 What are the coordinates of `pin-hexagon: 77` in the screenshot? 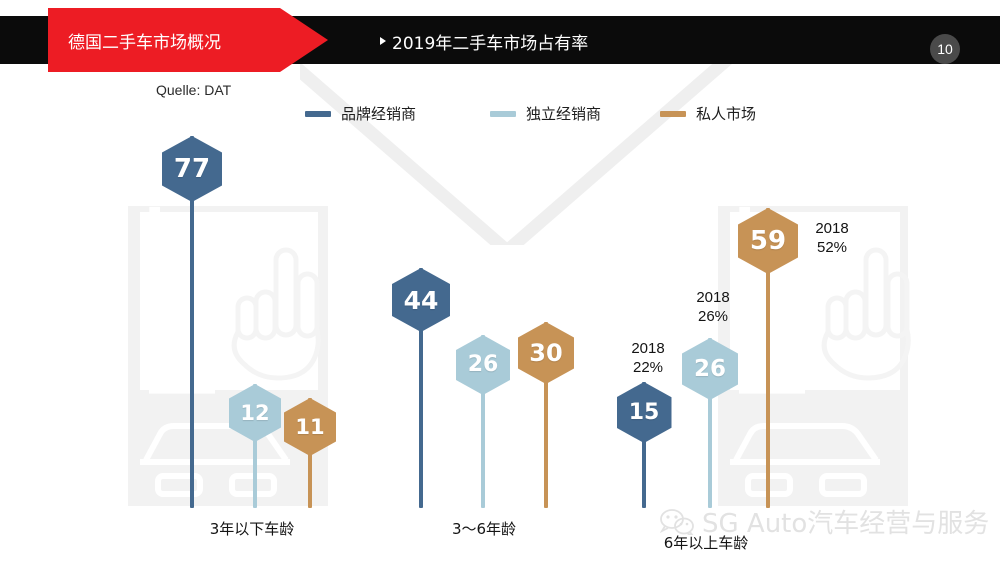 It's located at (192, 169).